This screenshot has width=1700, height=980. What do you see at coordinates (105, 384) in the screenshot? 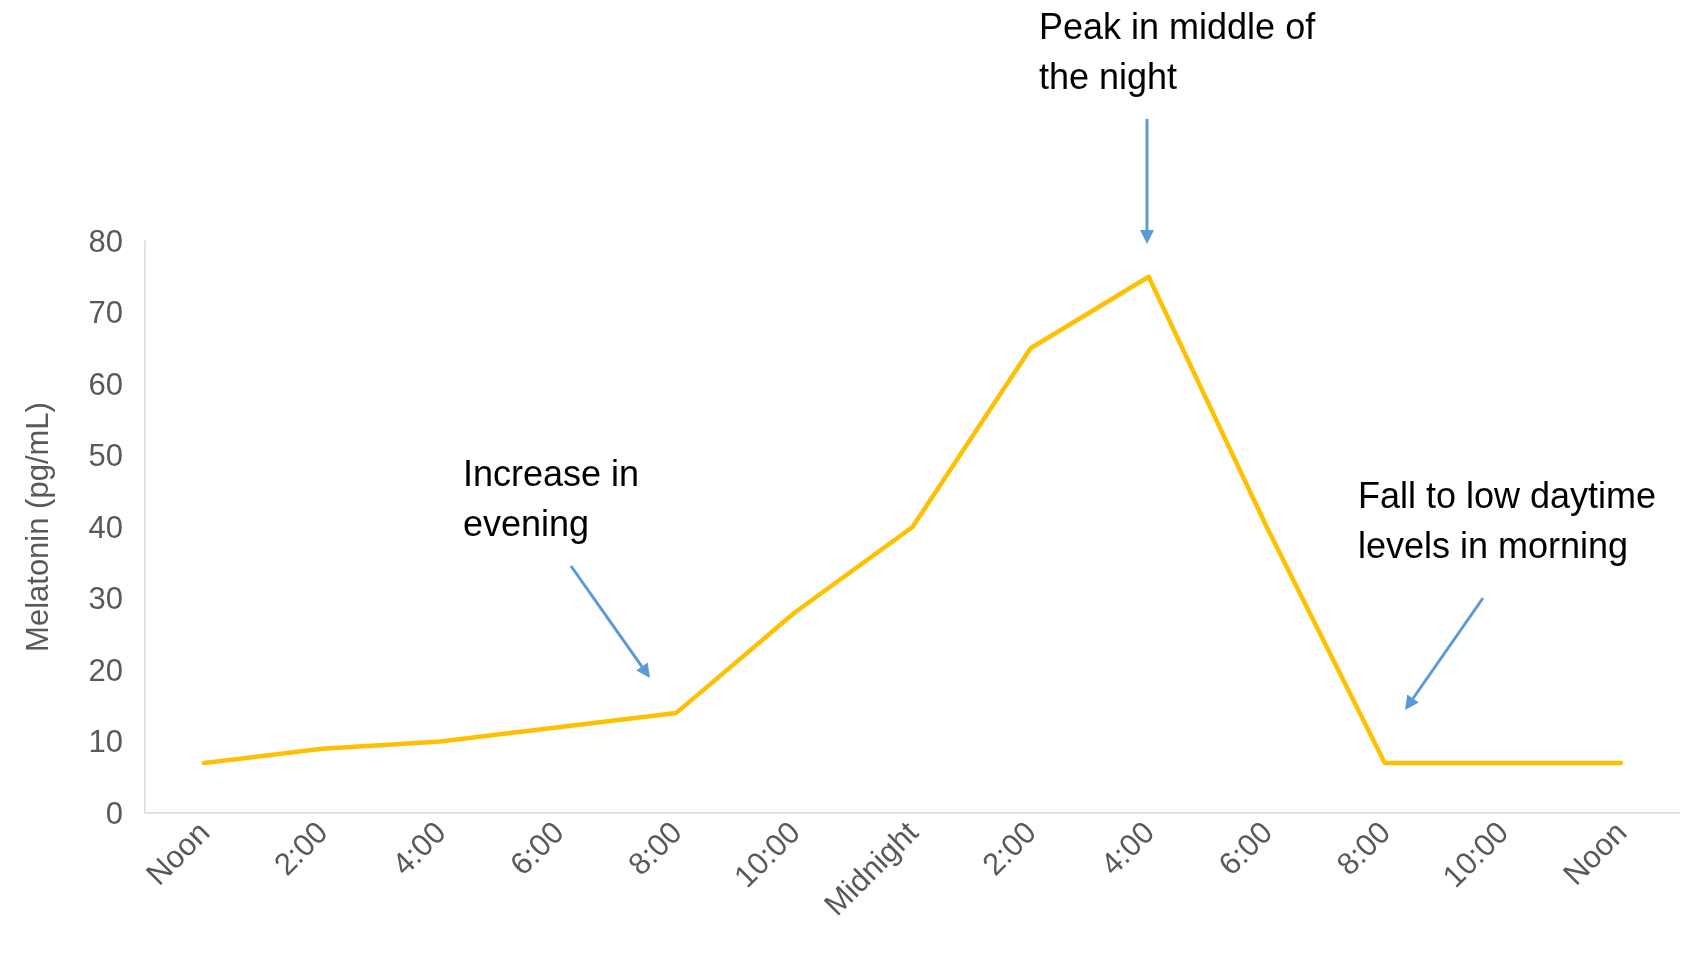
I see `y-tick-label: 60` at bounding box center [105, 384].